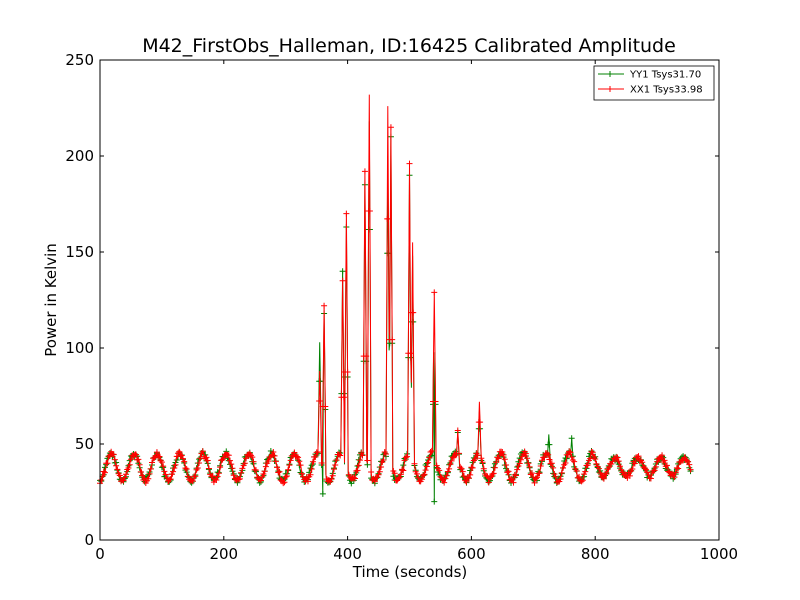 Image resolution: width=800 pixels, height=600 pixels. I want to click on y-tick-label: 250, so click(79, 60).